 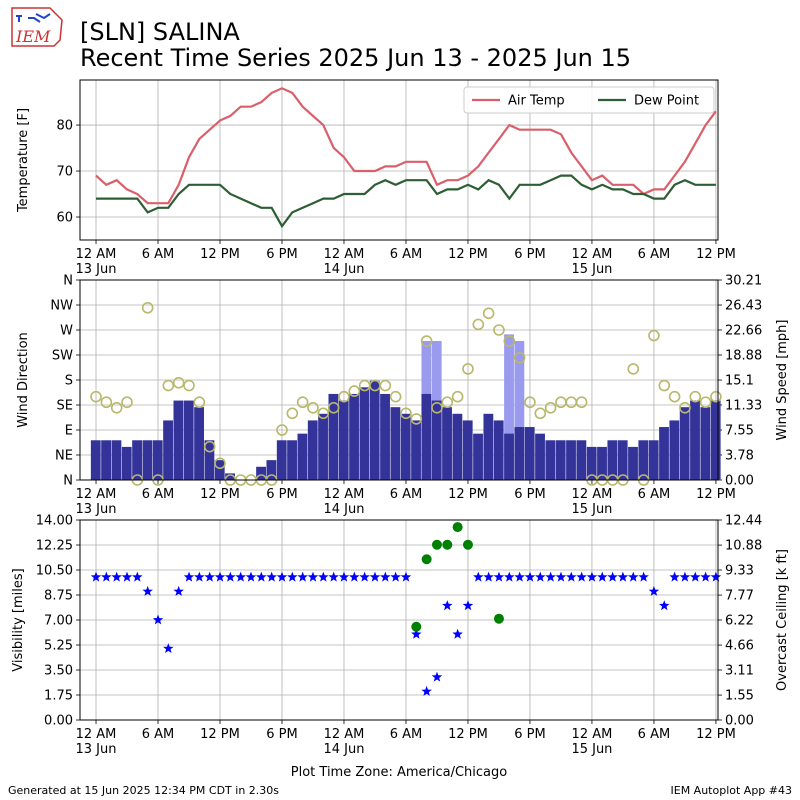 What do you see at coordinates (343, 742) in the screenshot?
I see `x-tick-label: 12 AM 14 Jun` at bounding box center [343, 742].